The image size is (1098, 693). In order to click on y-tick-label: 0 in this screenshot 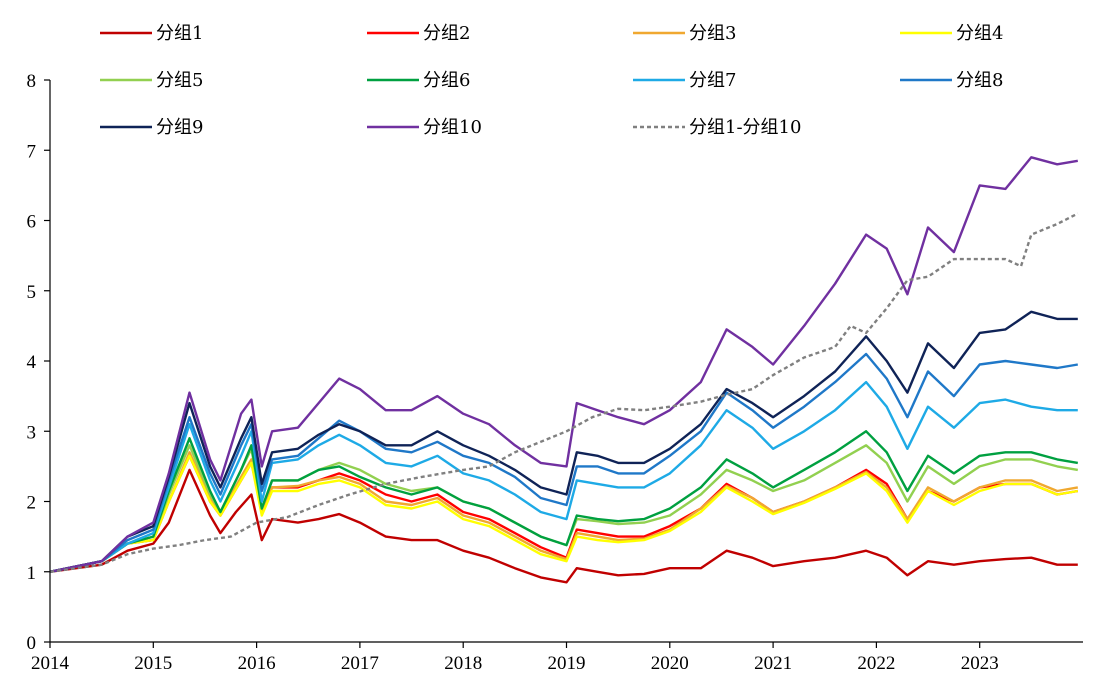, I will do `click(32, 643)`.